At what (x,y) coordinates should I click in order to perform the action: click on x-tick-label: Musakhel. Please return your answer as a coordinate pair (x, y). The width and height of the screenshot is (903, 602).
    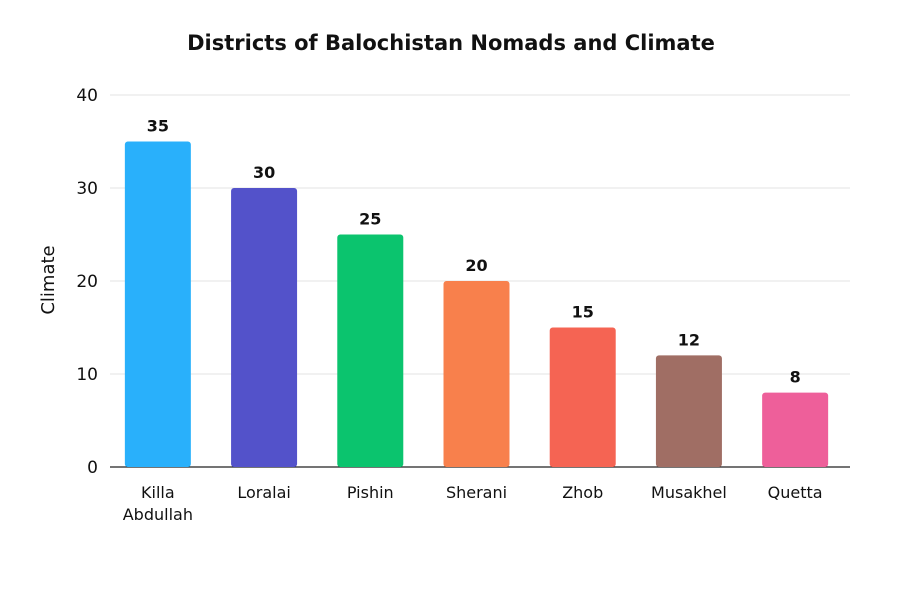
    Looking at the image, I should click on (689, 492).